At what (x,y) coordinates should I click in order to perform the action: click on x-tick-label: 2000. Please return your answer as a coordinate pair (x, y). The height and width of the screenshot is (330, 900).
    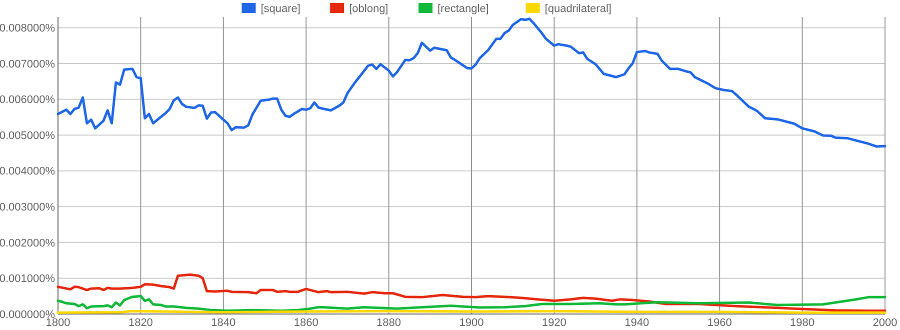
    Looking at the image, I should click on (885, 323).